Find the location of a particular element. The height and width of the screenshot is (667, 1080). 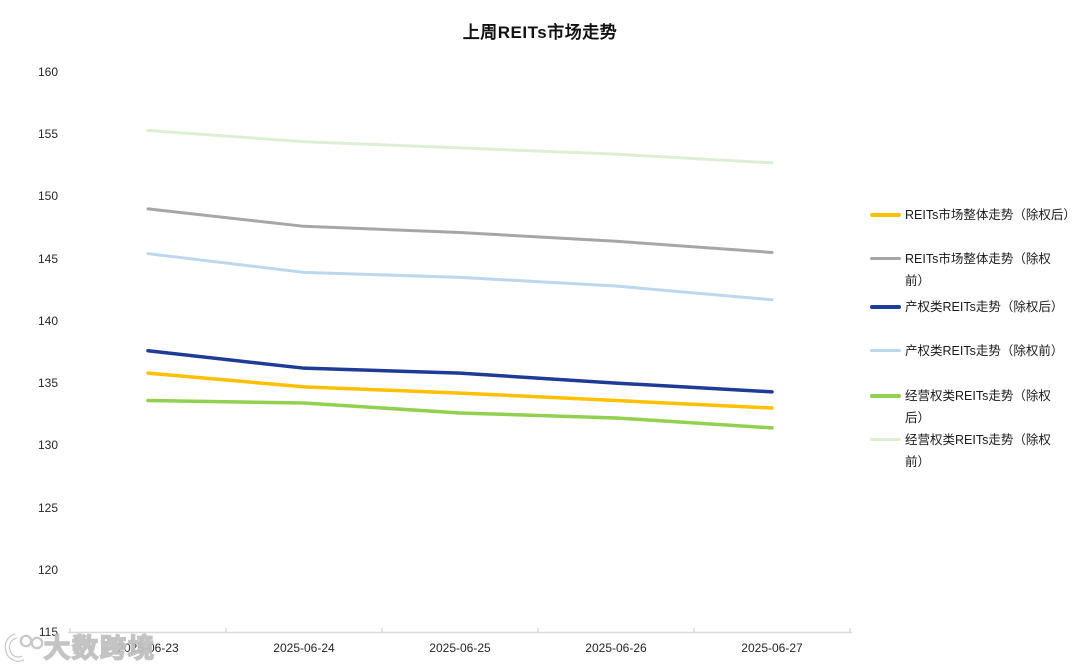

watermark: 大数跨境 is located at coordinates (79, 648).